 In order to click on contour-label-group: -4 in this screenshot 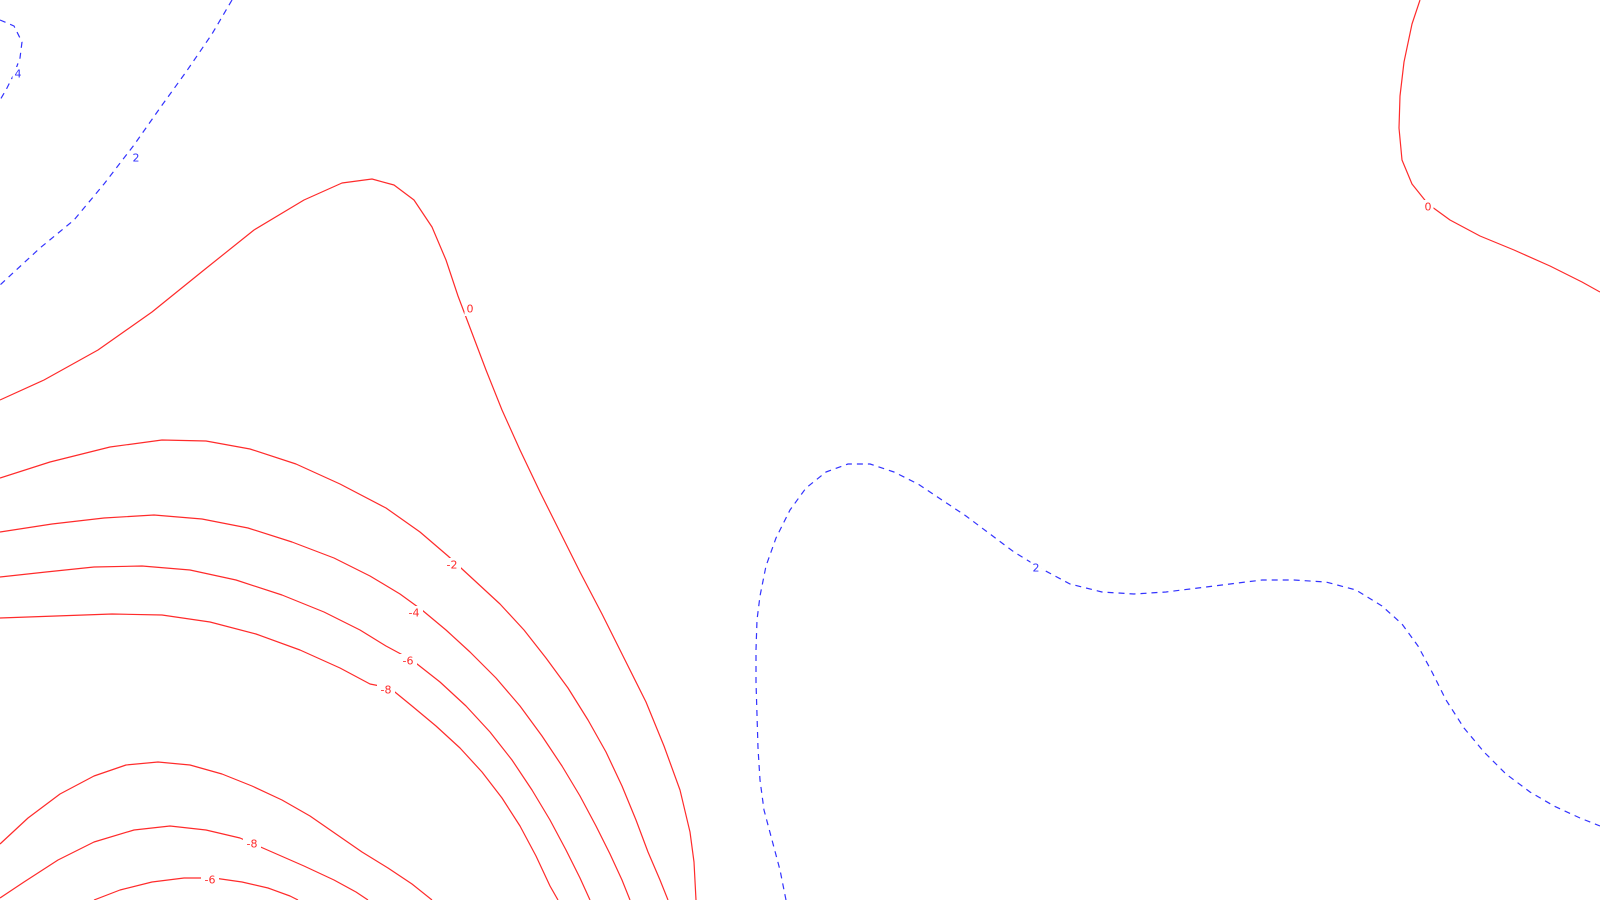, I will do `click(414, 613)`.